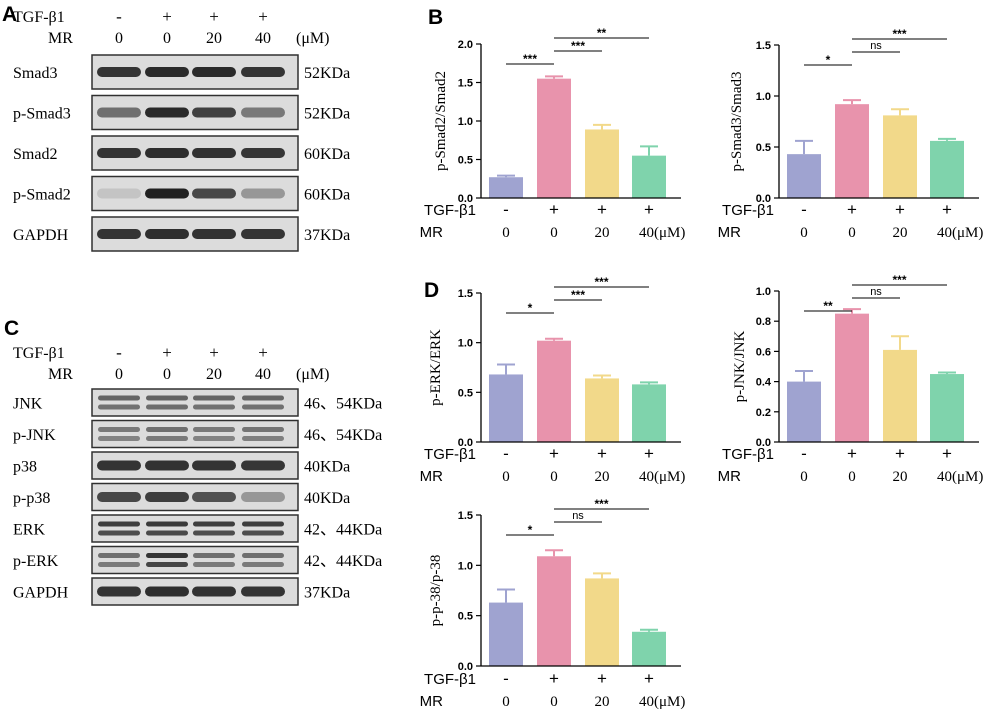  I want to click on blot-protein-label: Smad3, so click(35, 73).